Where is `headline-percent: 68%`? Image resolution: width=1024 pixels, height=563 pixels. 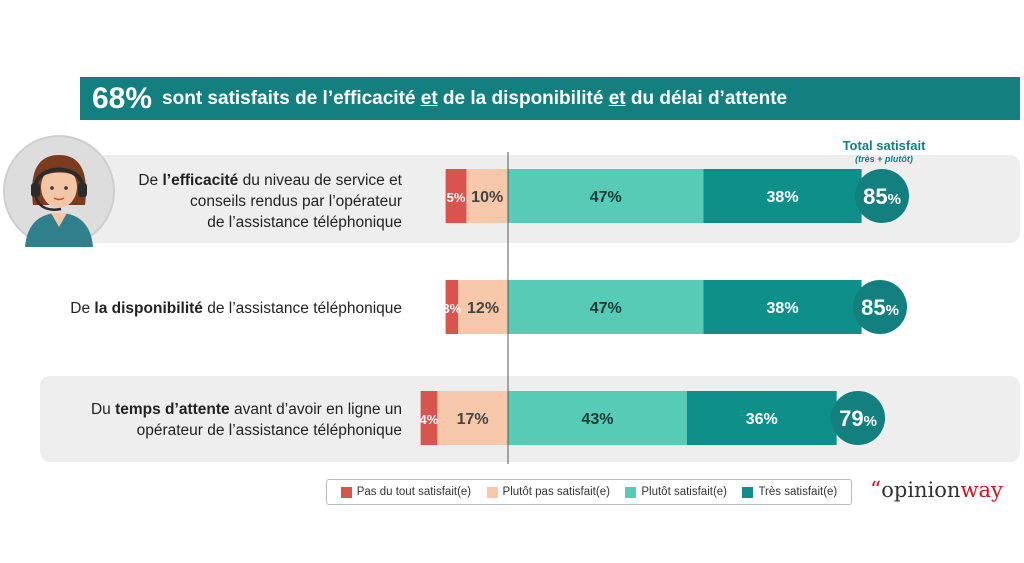
headline-percent: 68% is located at coordinates (122, 98).